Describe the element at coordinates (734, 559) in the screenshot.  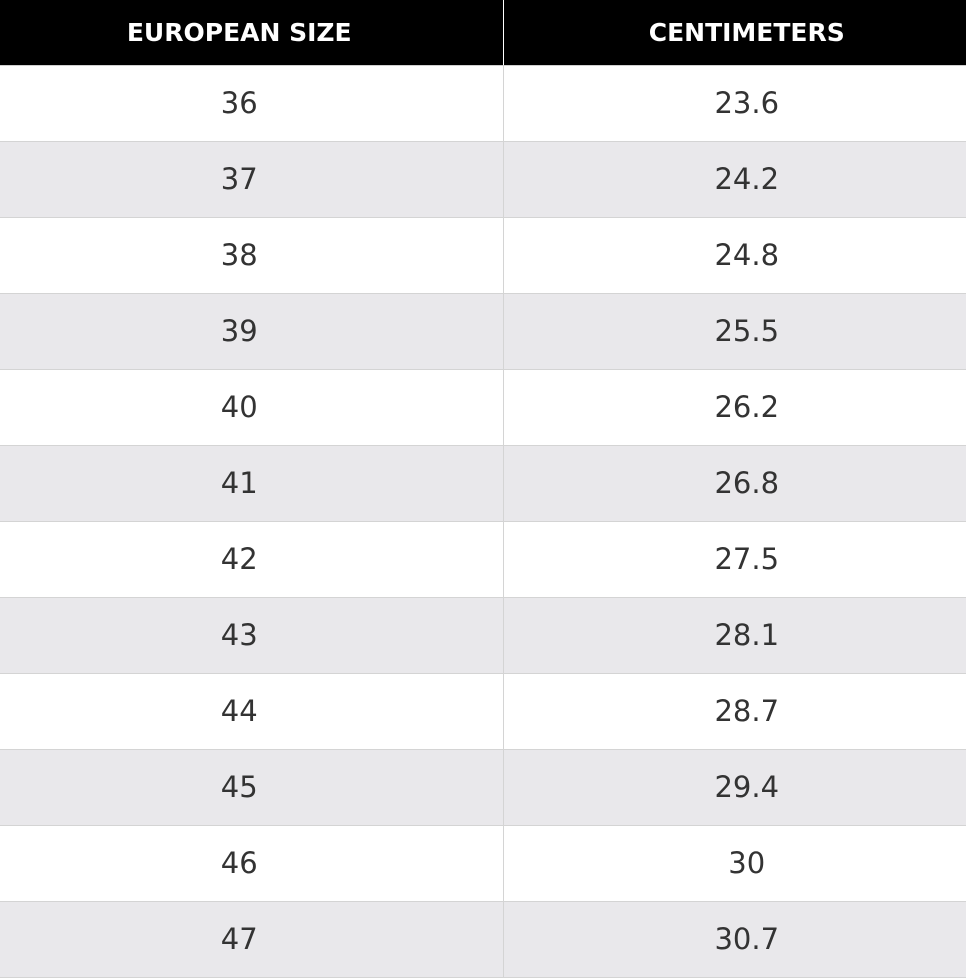
I see `centimeters-cell: 27.5` at that location.